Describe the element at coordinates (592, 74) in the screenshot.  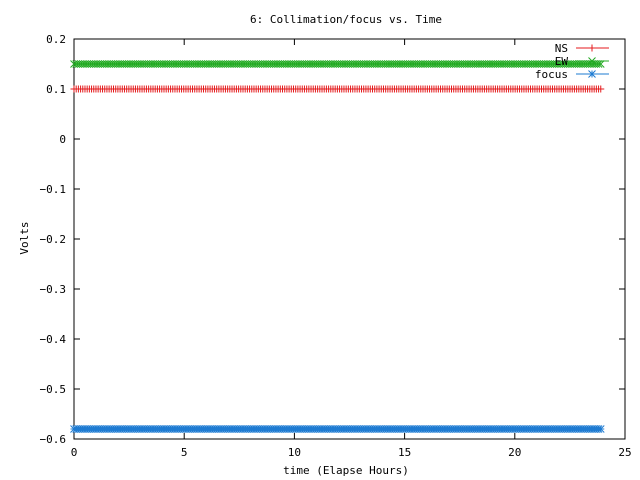
I see `legend-marker-focus` at that location.